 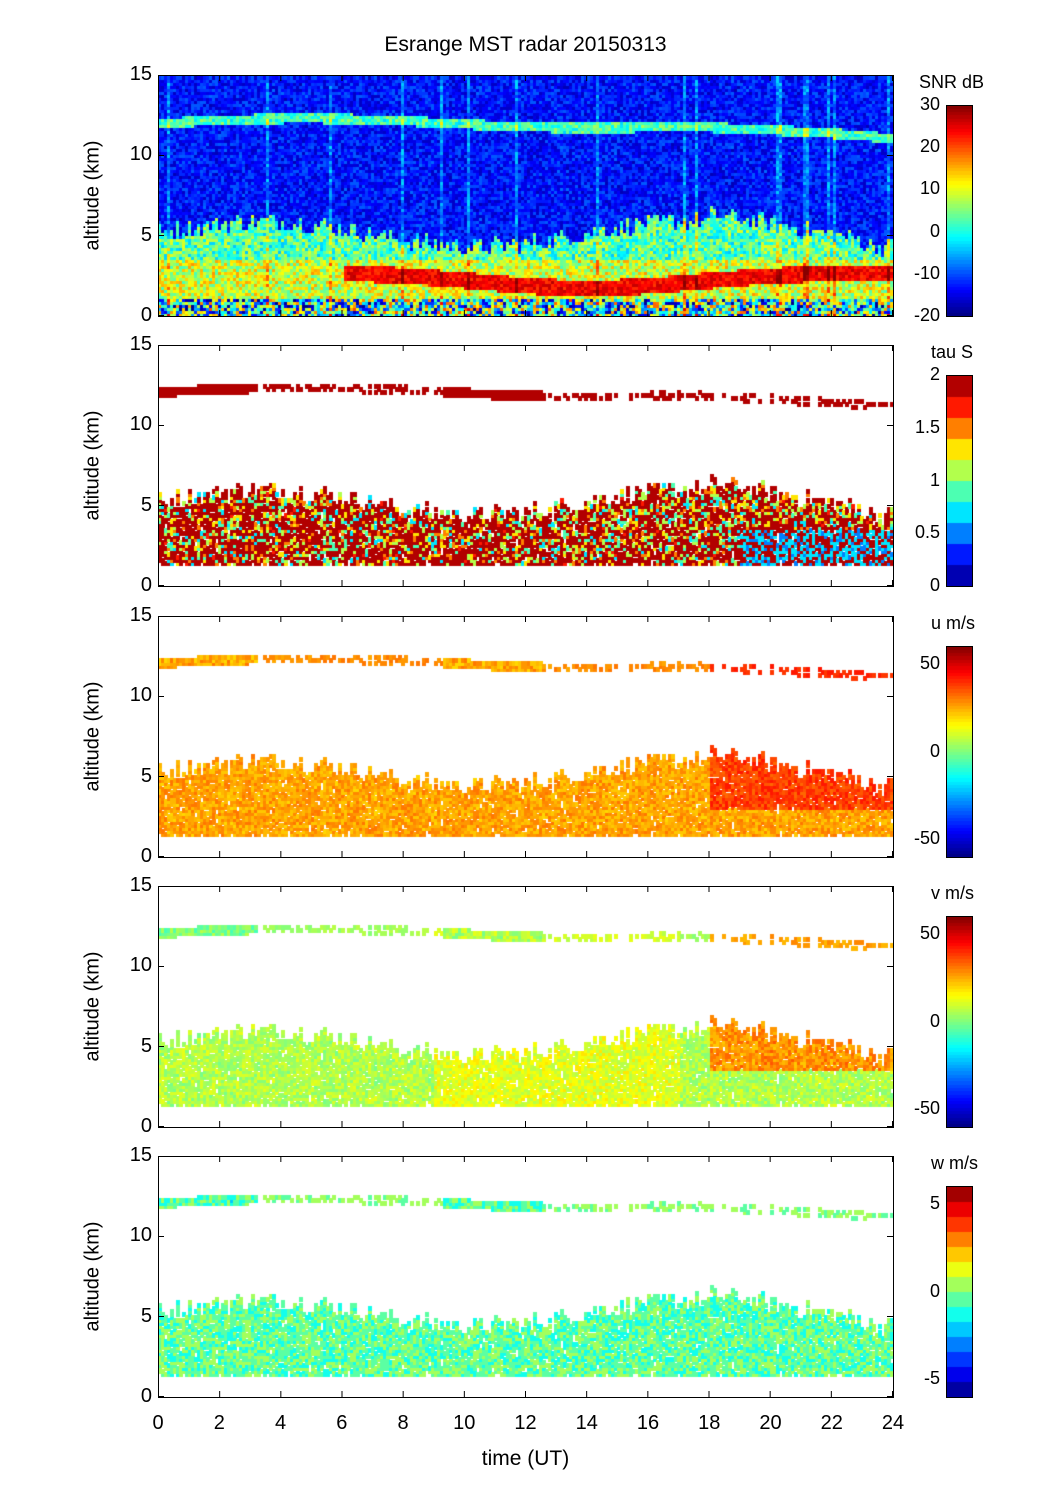 What do you see at coordinates (934, 374) in the screenshot?
I see `colorbar-tick-label: 2` at bounding box center [934, 374].